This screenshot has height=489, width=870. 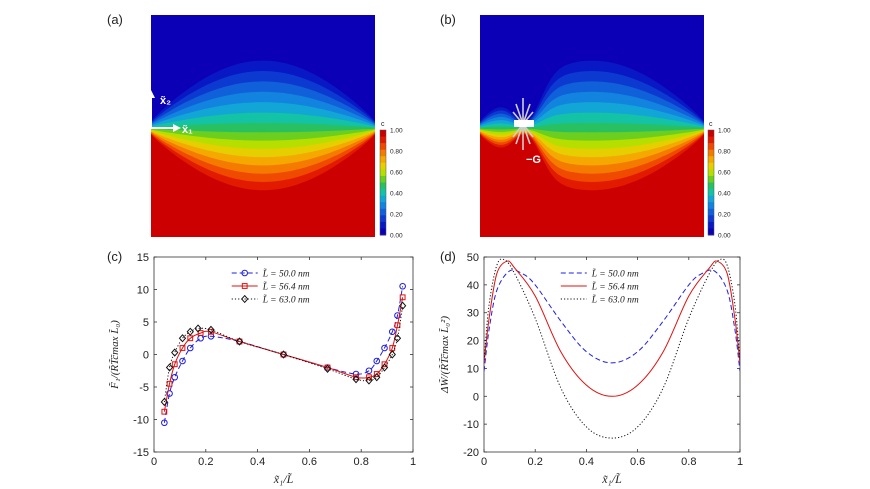 I want to click on force-label: −G, so click(x=533, y=160).